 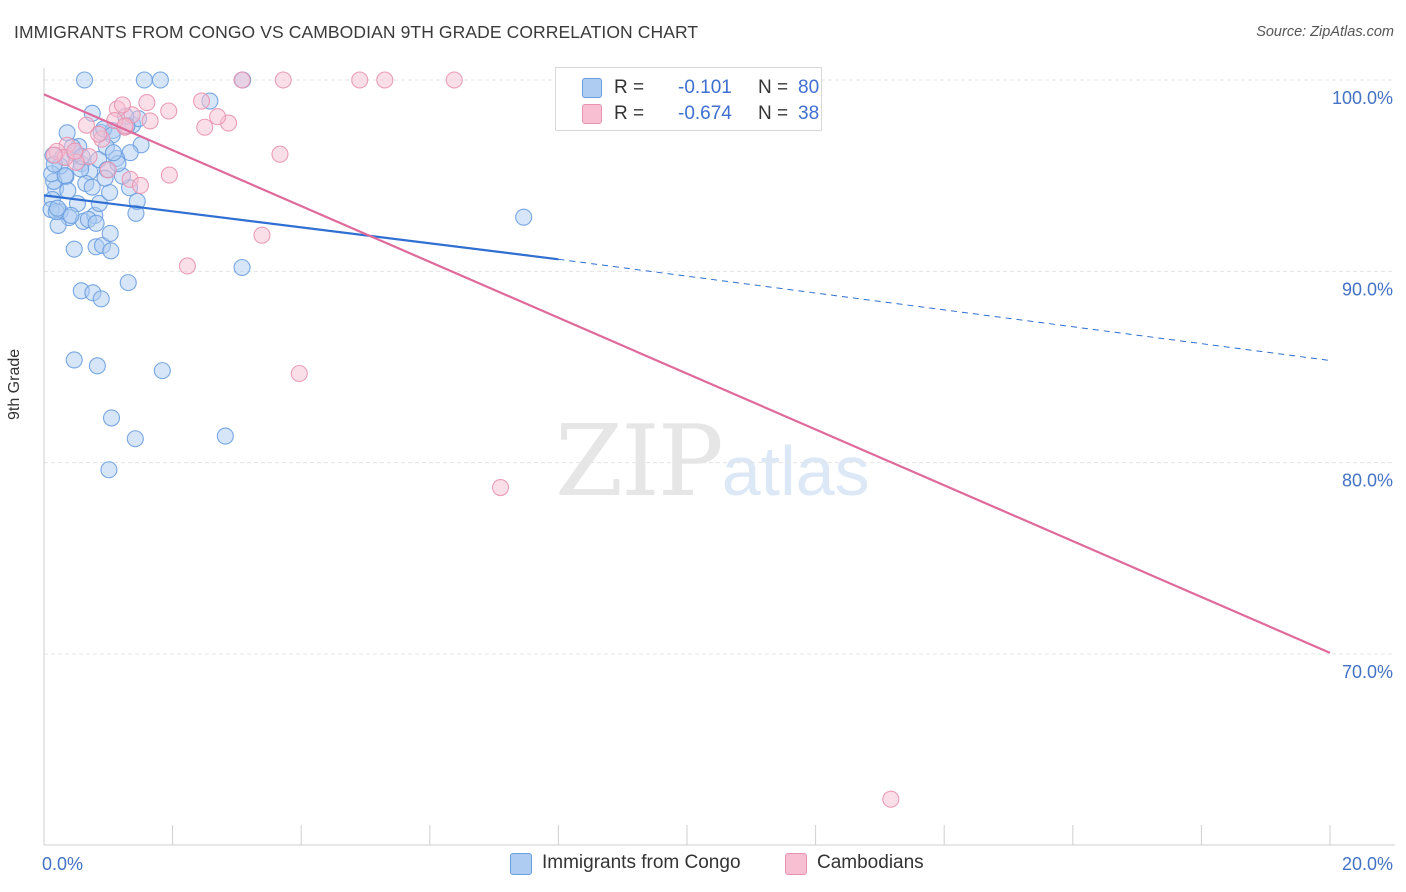 I want to click on watermark: ZIPatlas, so click(x=712, y=462).